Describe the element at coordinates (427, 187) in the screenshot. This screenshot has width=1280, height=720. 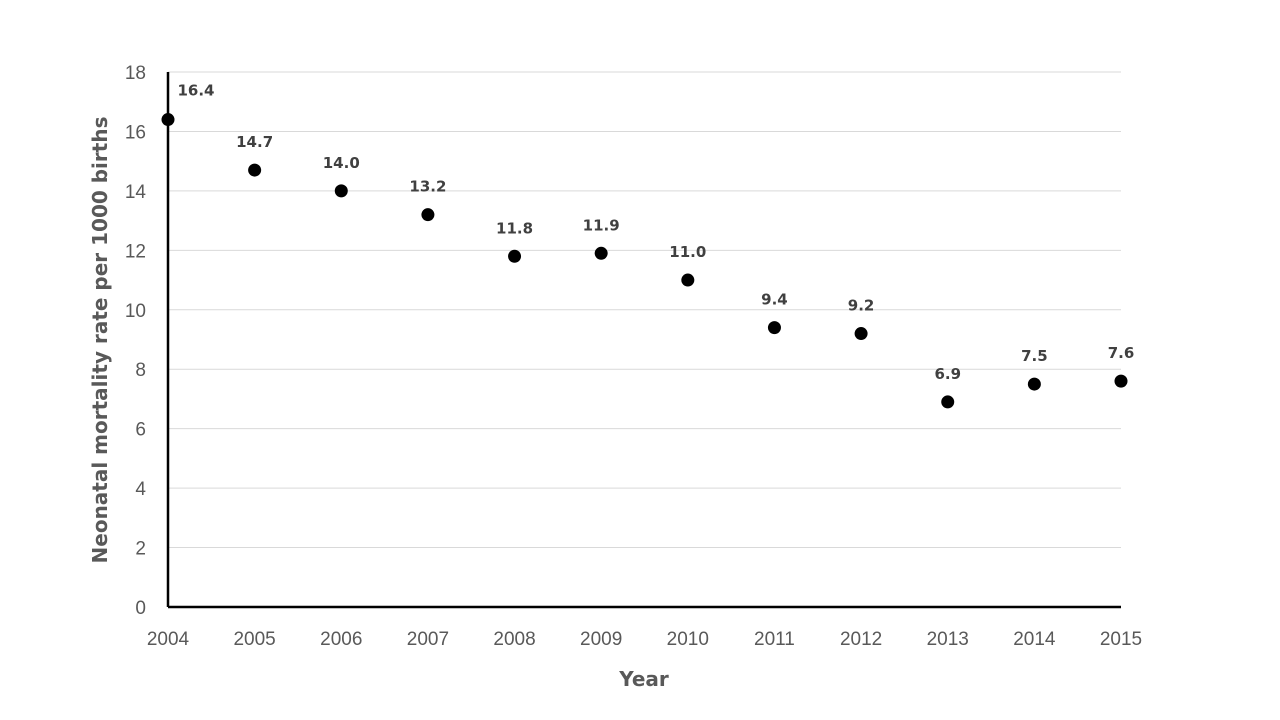
I see `data-label: 13.2` at that location.